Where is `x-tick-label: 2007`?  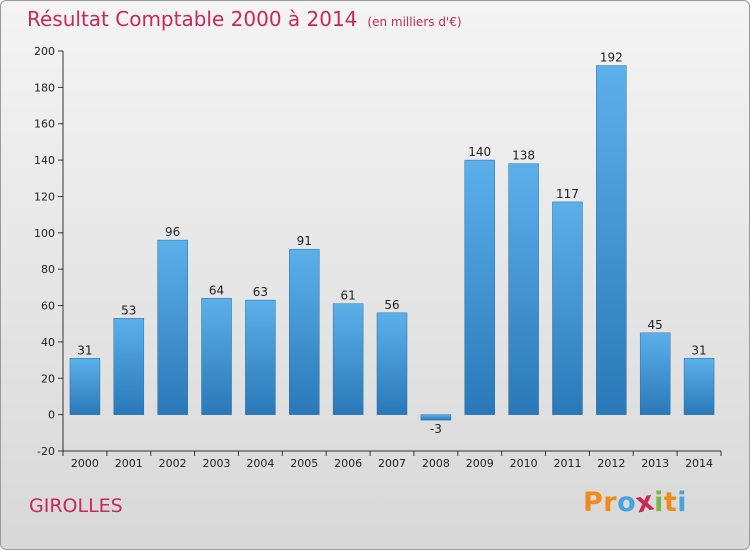 x-tick-label: 2007 is located at coordinates (392, 463).